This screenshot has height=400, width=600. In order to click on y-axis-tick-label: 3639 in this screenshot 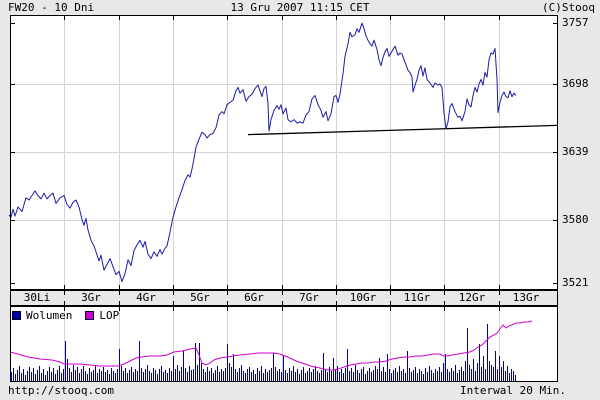, I will do `click(575, 151)`.